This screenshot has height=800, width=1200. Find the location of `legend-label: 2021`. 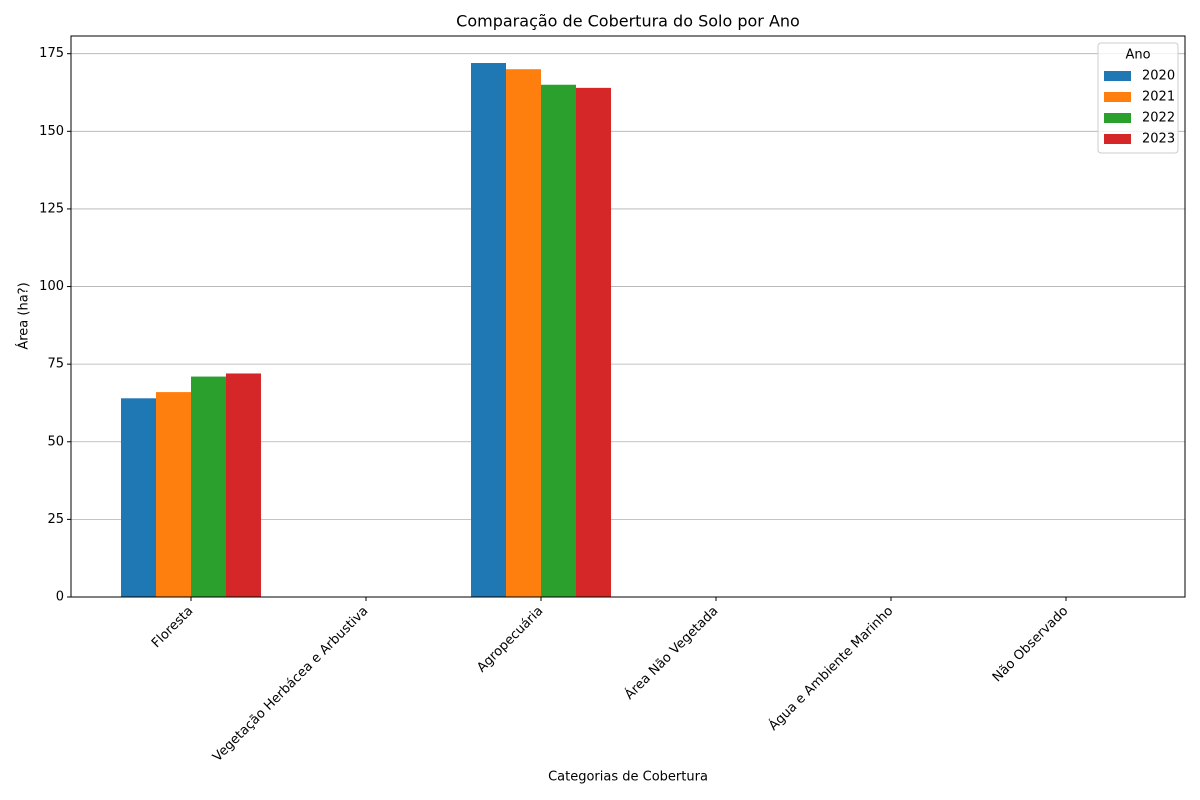

legend-label: 2021 is located at coordinates (1158, 97).